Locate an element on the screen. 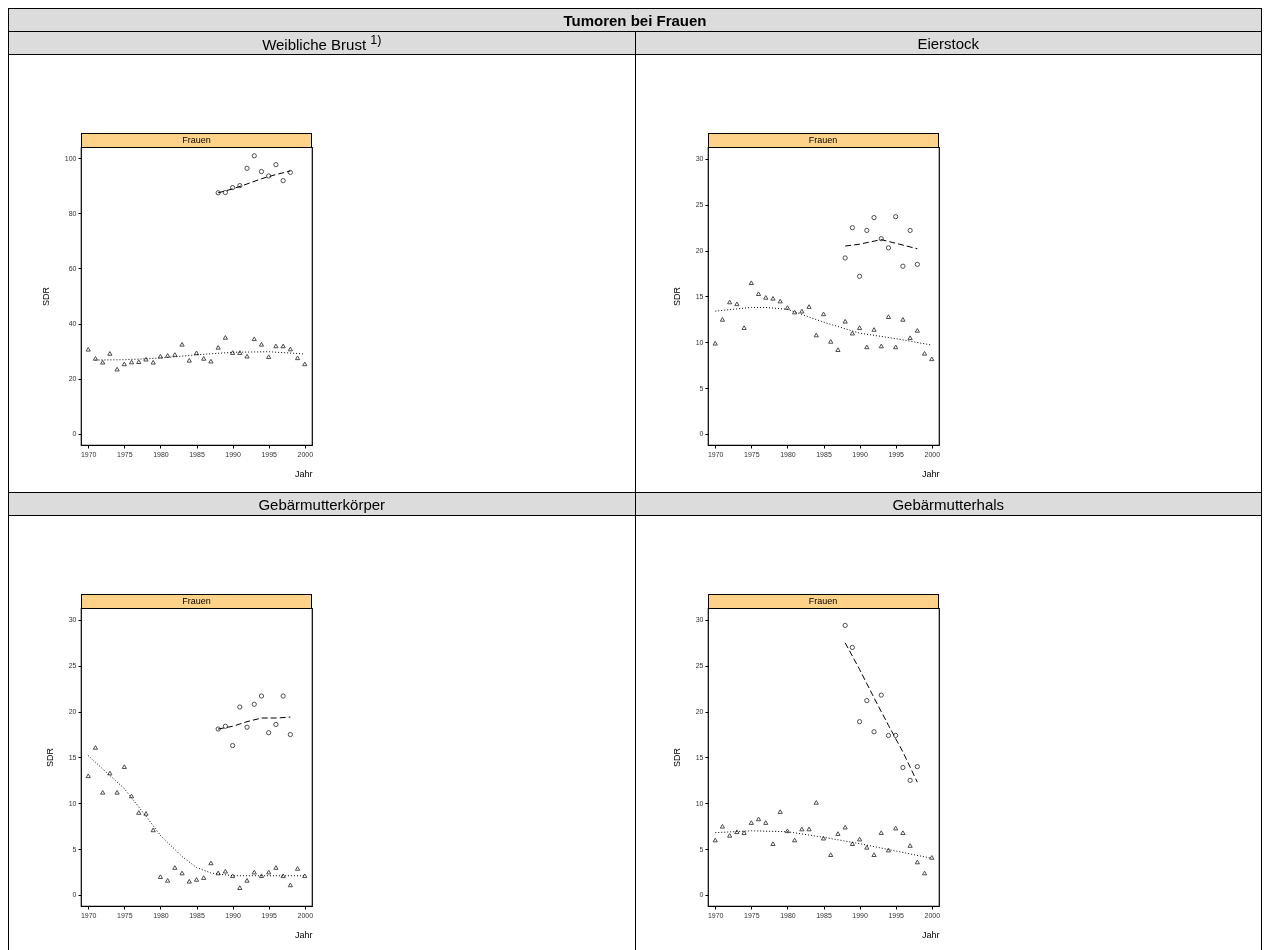 The height and width of the screenshot is (950, 1270). text: Tumoren bei Frauen is located at coordinates (635, 20).